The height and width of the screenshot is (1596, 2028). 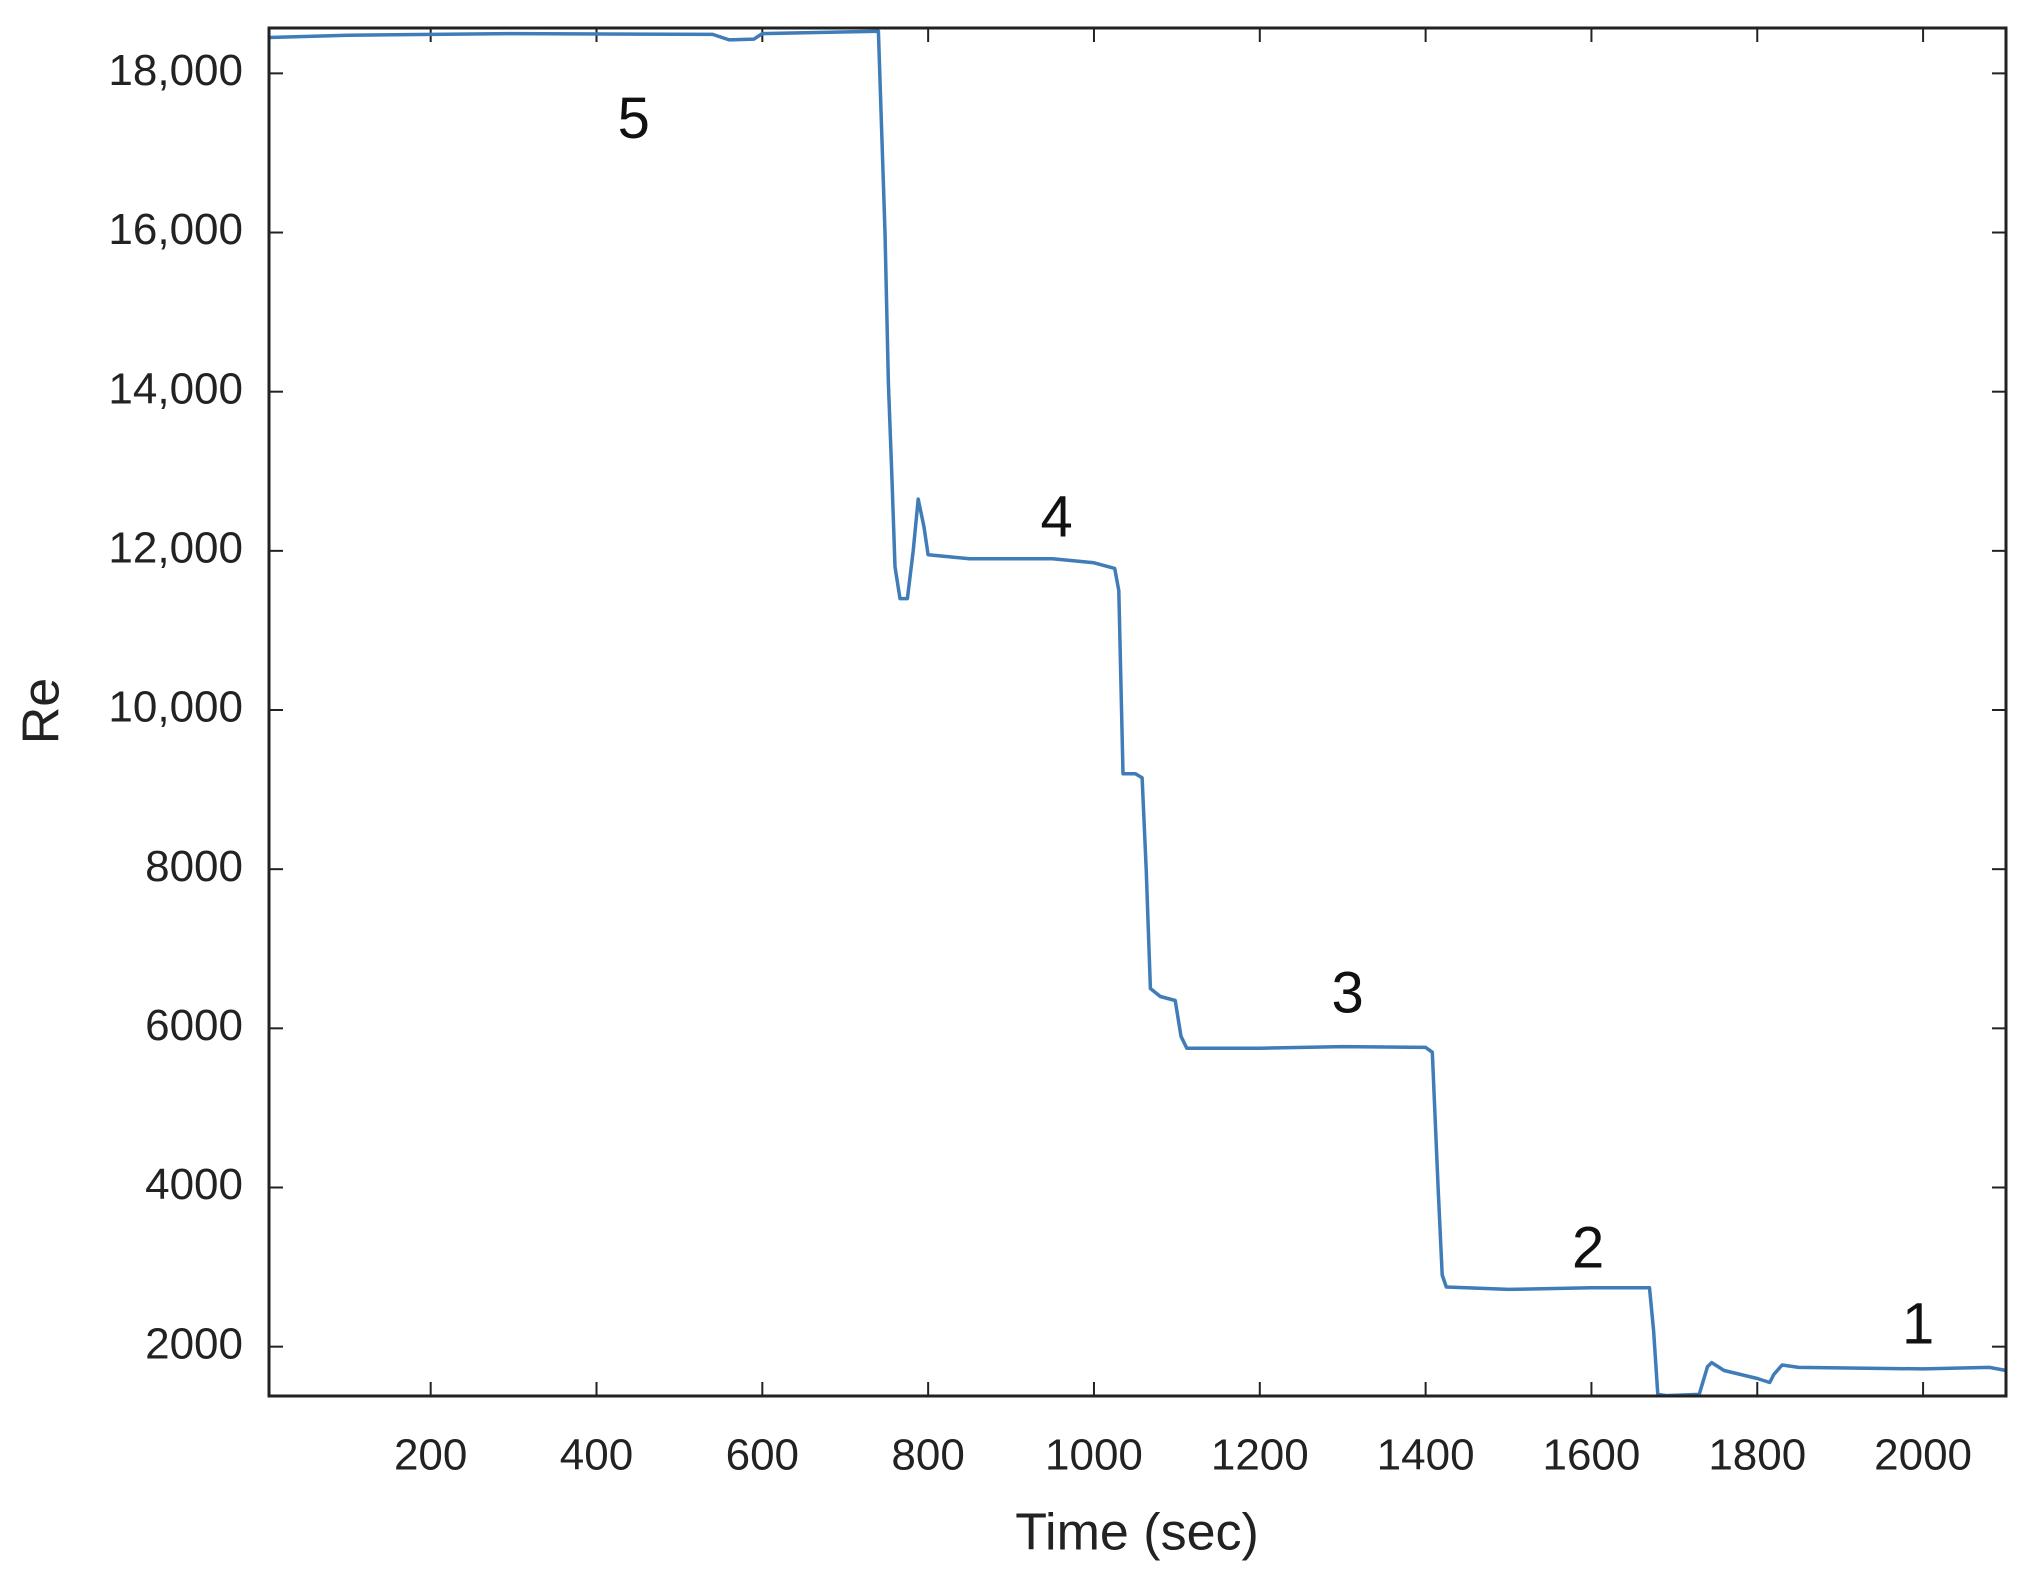 I want to click on x-tick-label: 800, so click(x=927, y=1455).